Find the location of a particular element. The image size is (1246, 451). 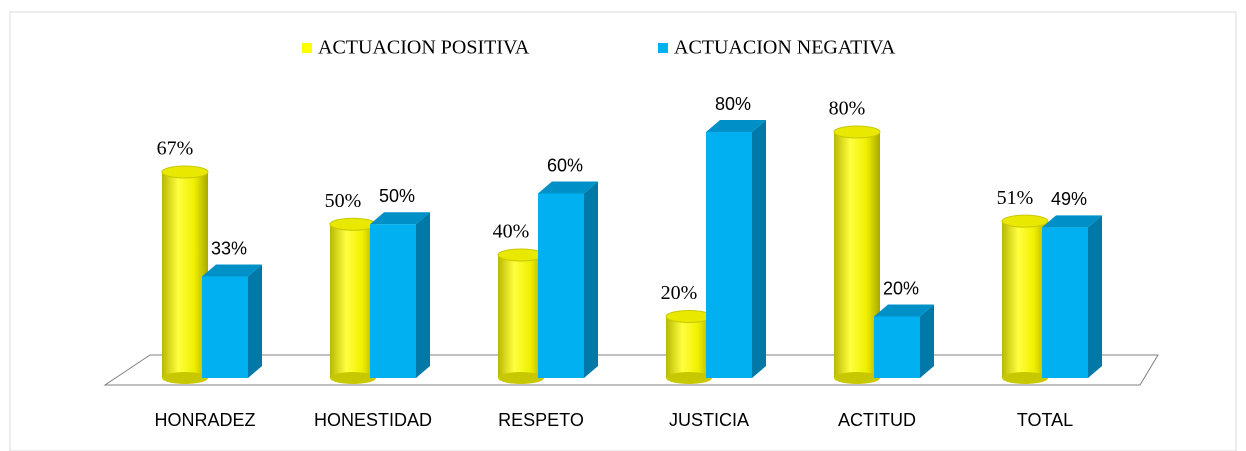

data-label: 51% is located at coordinates (1015, 198).